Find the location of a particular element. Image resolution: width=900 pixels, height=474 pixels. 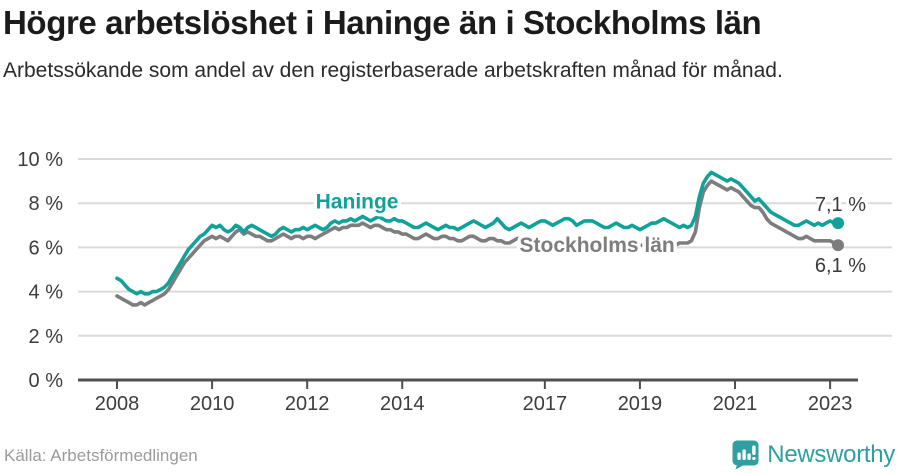

logo-exclamation-dot is located at coordinates (754, 458).